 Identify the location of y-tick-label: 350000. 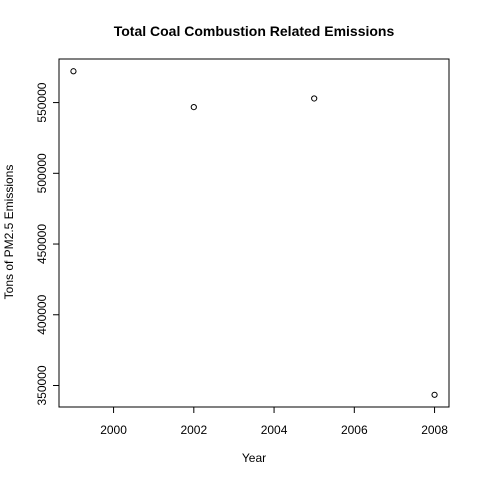
(42, 385).